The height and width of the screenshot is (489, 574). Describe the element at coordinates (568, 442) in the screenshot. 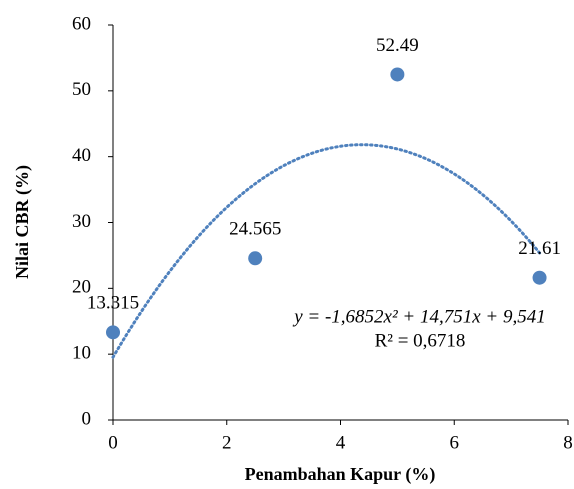

I see `x-tick-label: 8` at that location.